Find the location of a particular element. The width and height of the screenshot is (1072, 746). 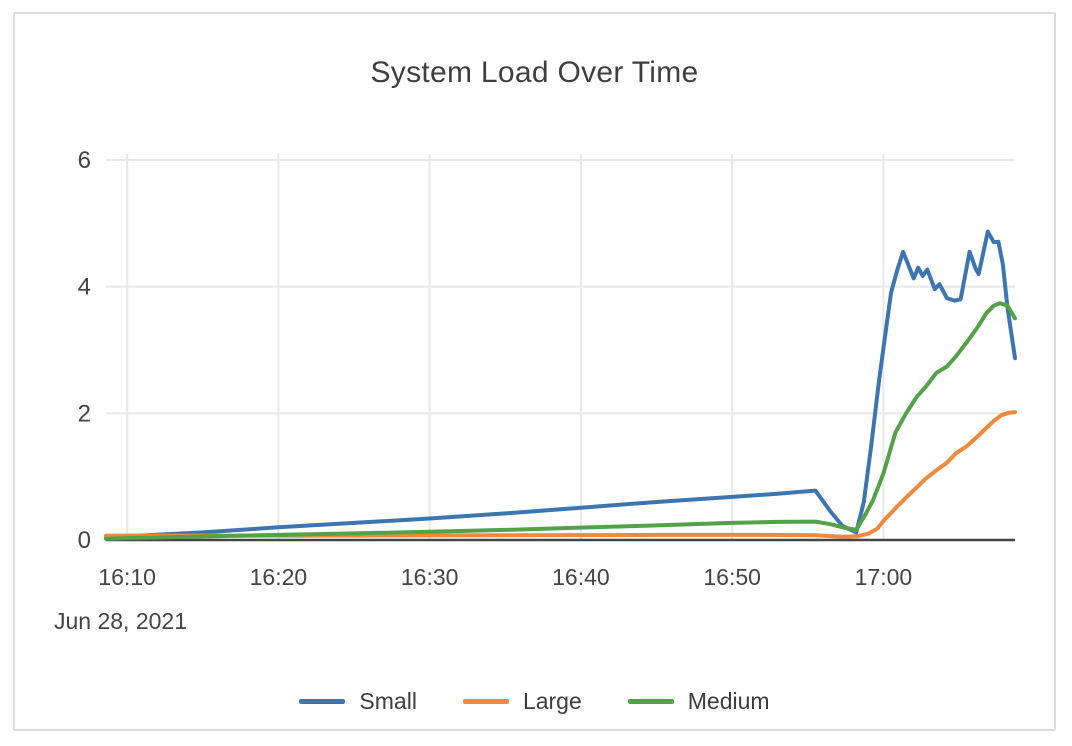

x-tick-label: 16:50 is located at coordinates (732, 577).